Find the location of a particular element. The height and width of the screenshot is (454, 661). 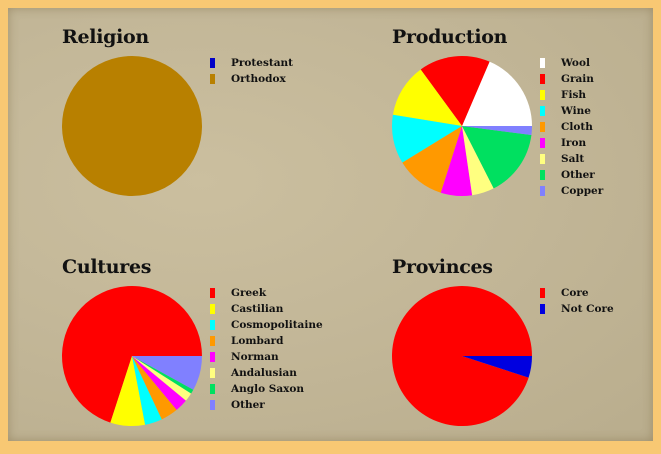

legend-label: Orthodox is located at coordinates (258, 79).